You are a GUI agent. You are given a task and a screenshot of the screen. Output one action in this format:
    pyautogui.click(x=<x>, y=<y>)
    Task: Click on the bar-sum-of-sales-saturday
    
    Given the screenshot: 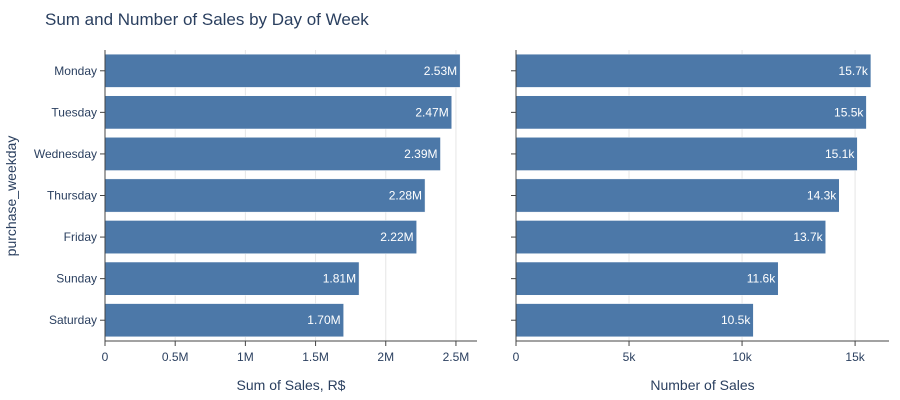 What is the action you would take?
    pyautogui.click(x=224, y=320)
    